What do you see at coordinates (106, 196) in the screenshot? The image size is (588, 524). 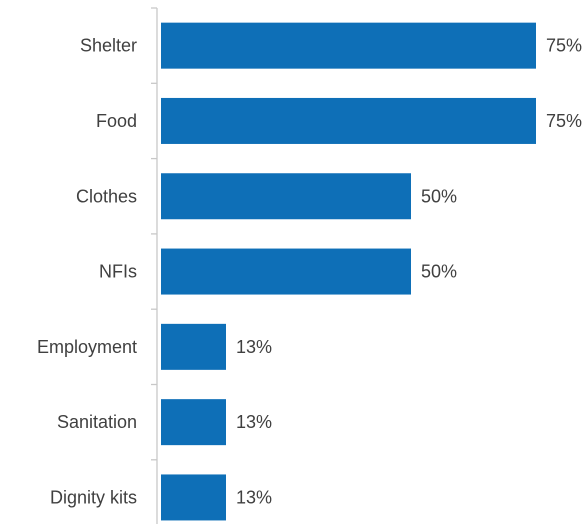 I see `category-label: Clothes` at bounding box center [106, 196].